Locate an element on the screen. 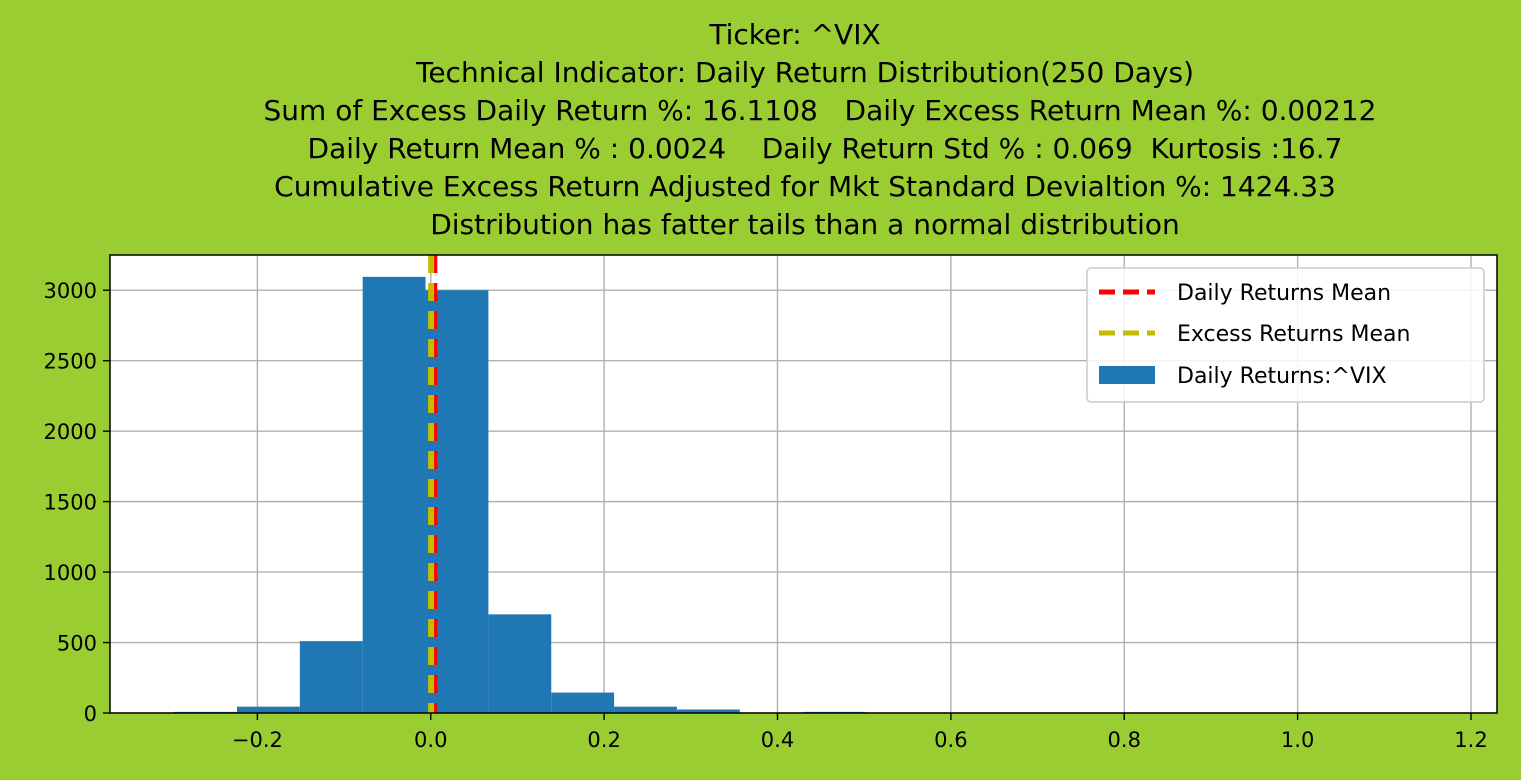 This screenshot has width=1521, height=780. y-axis: 0 500 1000 1500 2000 2500 3000 is located at coordinates (77, 502).